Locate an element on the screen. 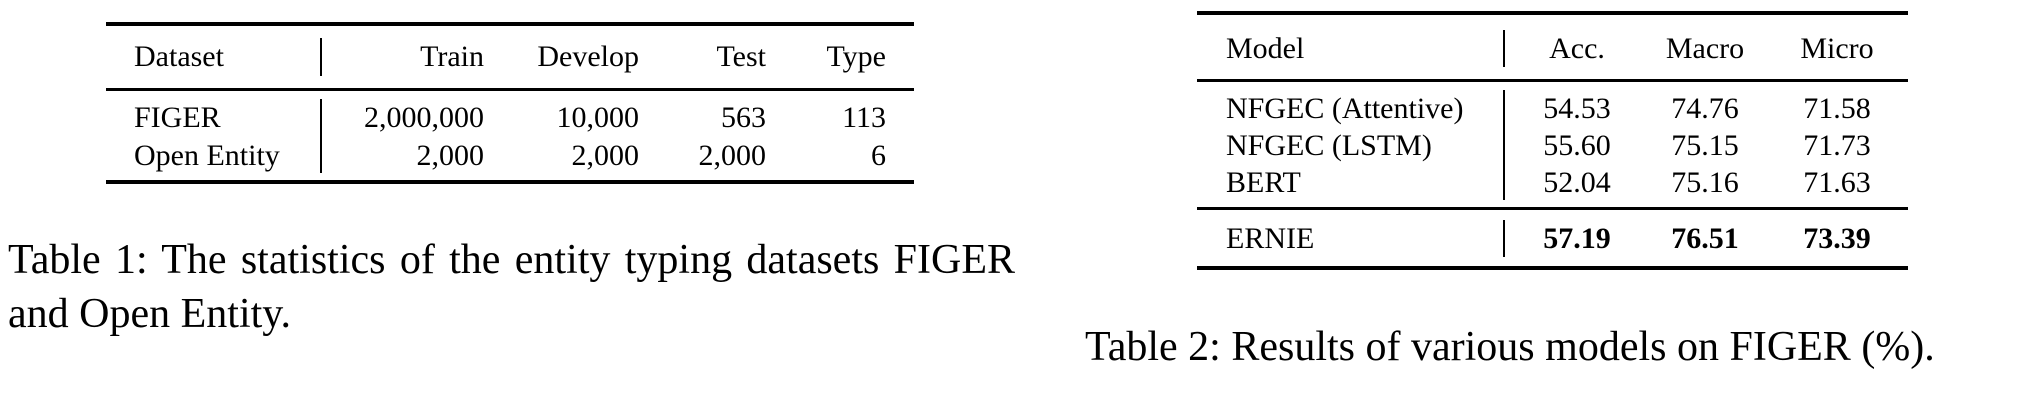 Image resolution: width=2025 pixels, height=403 pixels. table-row: BERT 52.04 75.16 71.63 is located at coordinates (1552, 182).